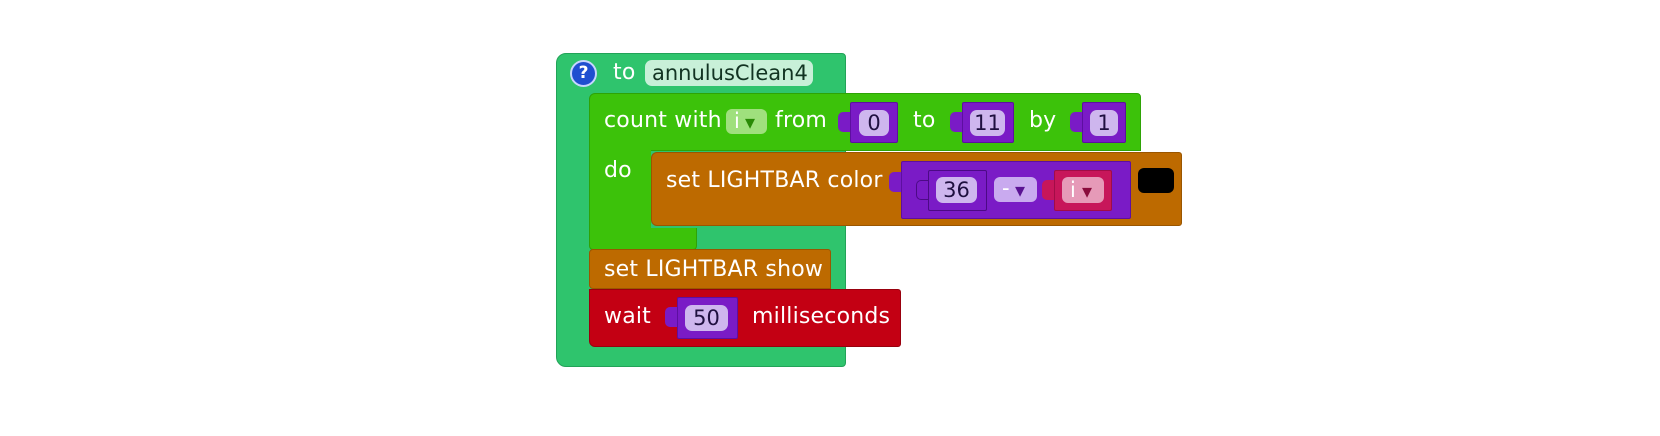 The height and width of the screenshot is (436, 1660). Describe the element at coordinates (1049, 190) in the screenshot. I see `operand-b-socket` at that location.